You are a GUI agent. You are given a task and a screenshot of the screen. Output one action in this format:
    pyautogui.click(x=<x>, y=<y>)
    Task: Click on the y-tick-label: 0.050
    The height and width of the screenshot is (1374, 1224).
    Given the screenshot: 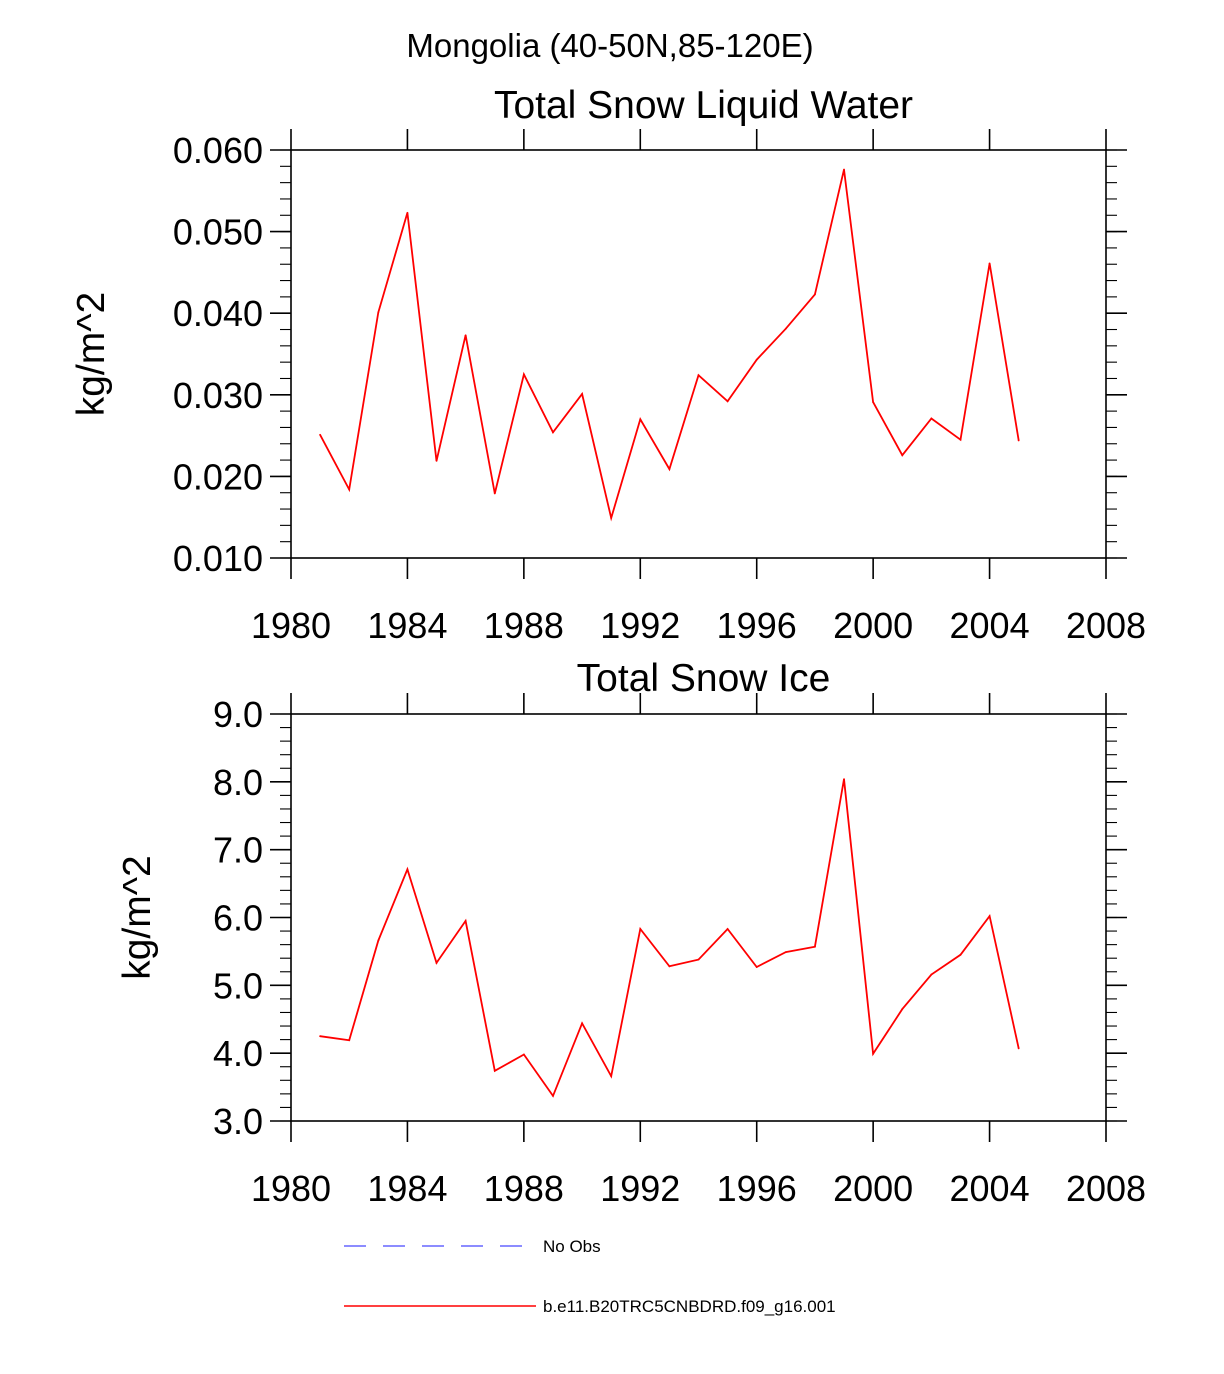 What is the action you would take?
    pyautogui.click(x=218, y=232)
    